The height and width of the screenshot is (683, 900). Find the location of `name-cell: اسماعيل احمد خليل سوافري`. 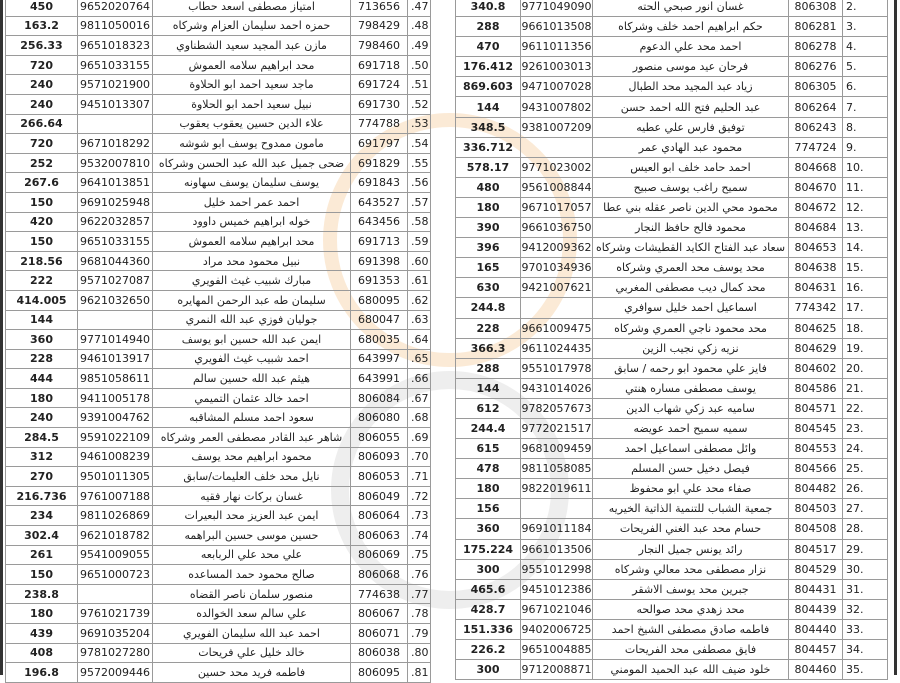

name-cell: اسماعيل احمد خليل سوافري is located at coordinates (690, 308).